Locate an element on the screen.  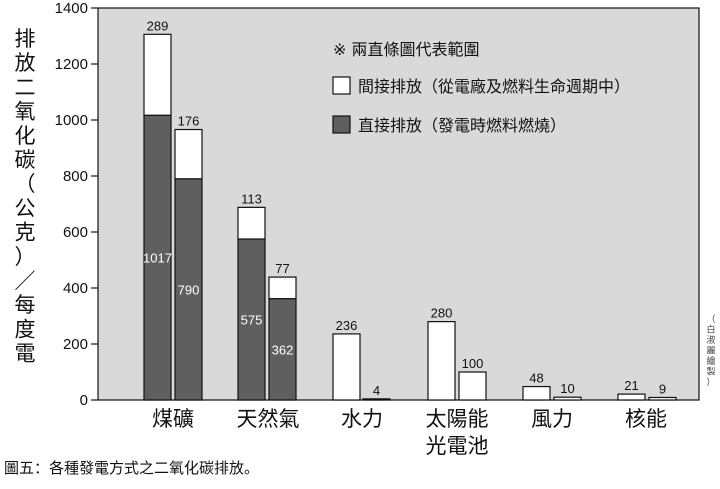
data-label-indirect: 4 is located at coordinates (376, 390).